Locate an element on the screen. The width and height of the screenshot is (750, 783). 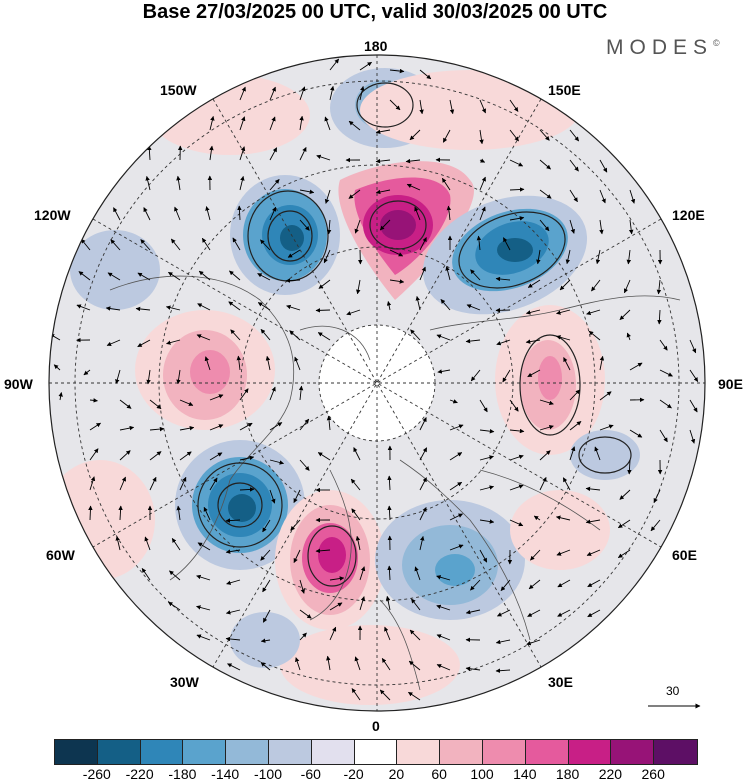
colorbar-tick-label: -180 is located at coordinates (182, 774).